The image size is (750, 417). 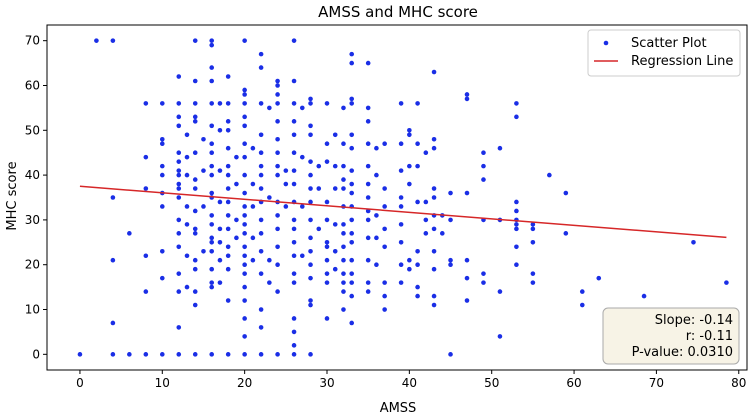 What do you see at coordinates (36, 197) in the screenshot?
I see `y-axis: 0 10 20 30 40 50 60 70` at bounding box center [36, 197].